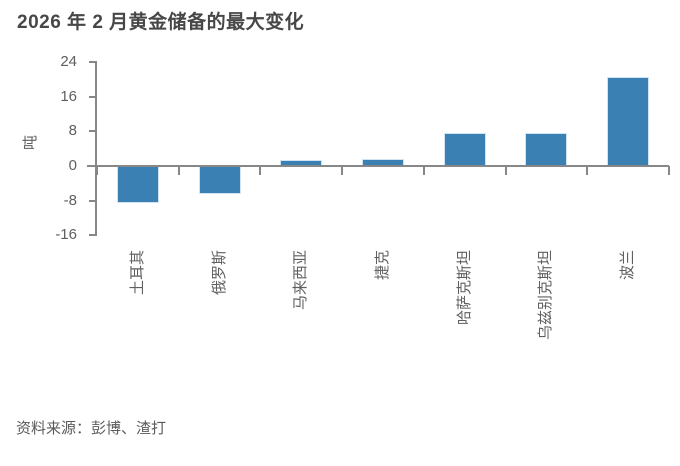 Image resolution: width=680 pixels, height=466 pixels. Describe the element at coordinates (382, 265) in the screenshot. I see `x-category-label: 捷克` at that location.